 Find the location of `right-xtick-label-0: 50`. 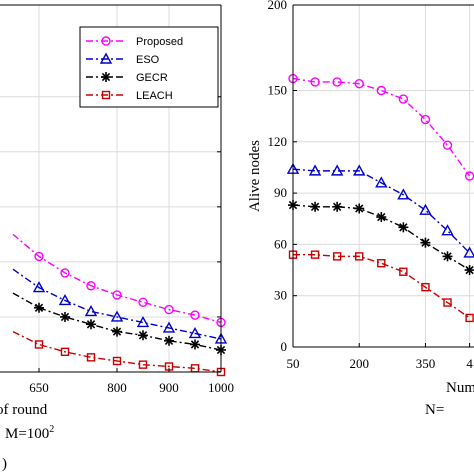

right-xtick-label-0: 50 is located at coordinates (293, 363).